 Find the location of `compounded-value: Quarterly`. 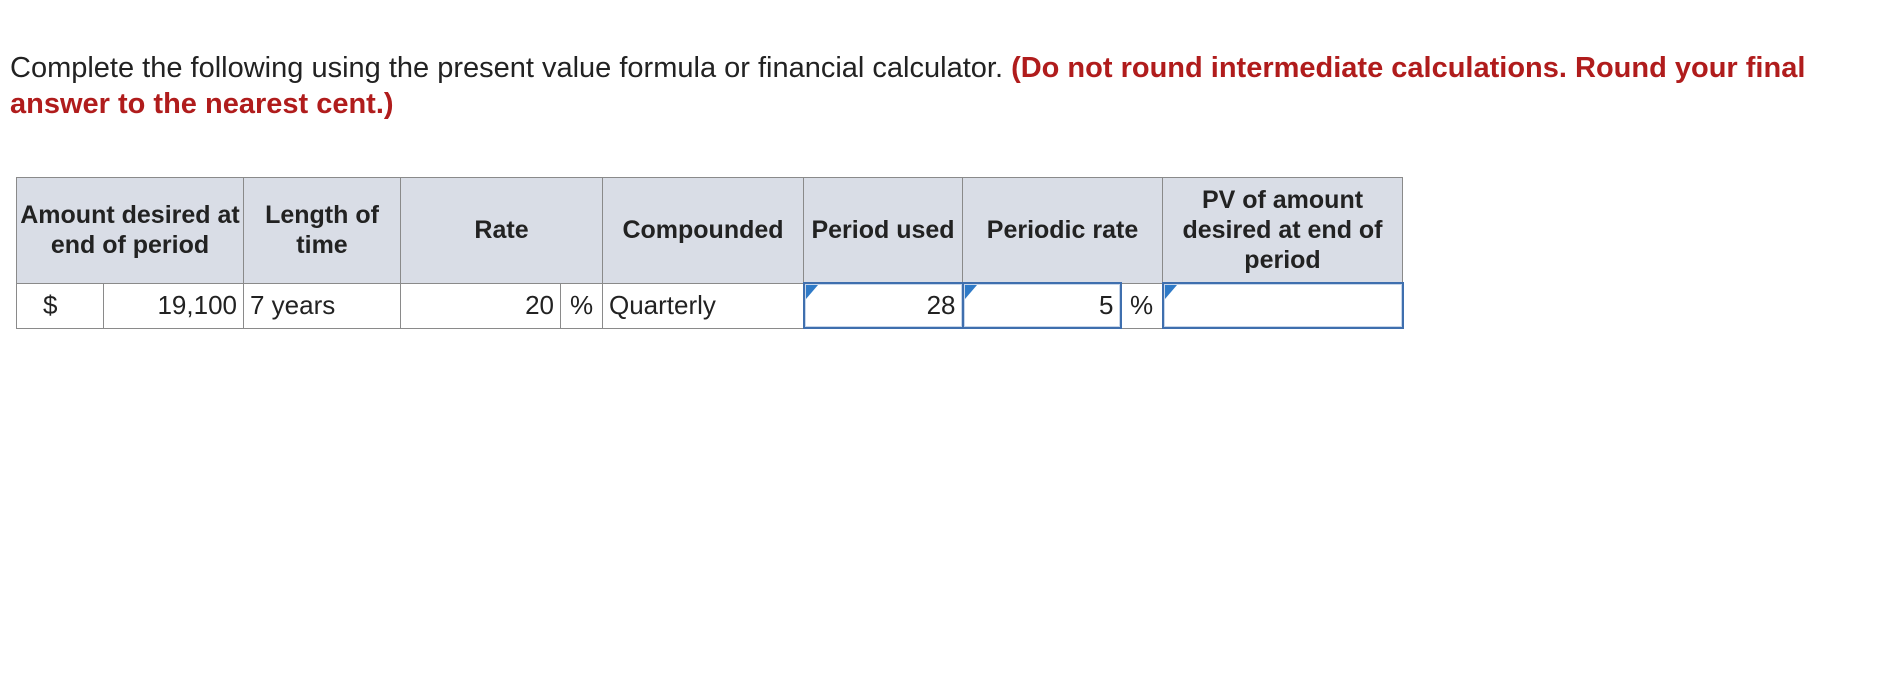

compounded-value: Quarterly is located at coordinates (703, 305).